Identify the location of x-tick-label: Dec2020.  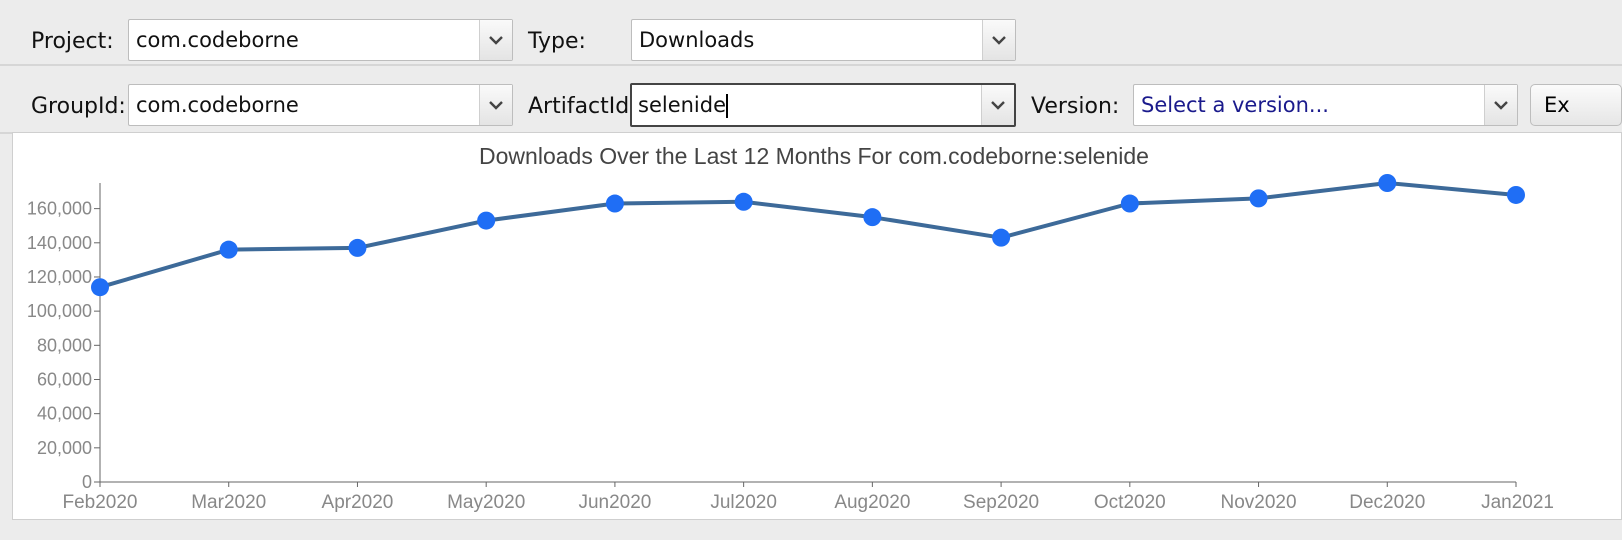
(1387, 502).